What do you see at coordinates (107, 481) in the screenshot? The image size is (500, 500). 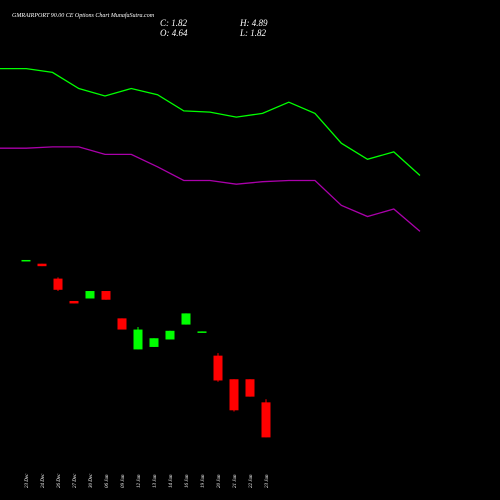 I see `x-tick-label: 06 Jan` at bounding box center [107, 481].